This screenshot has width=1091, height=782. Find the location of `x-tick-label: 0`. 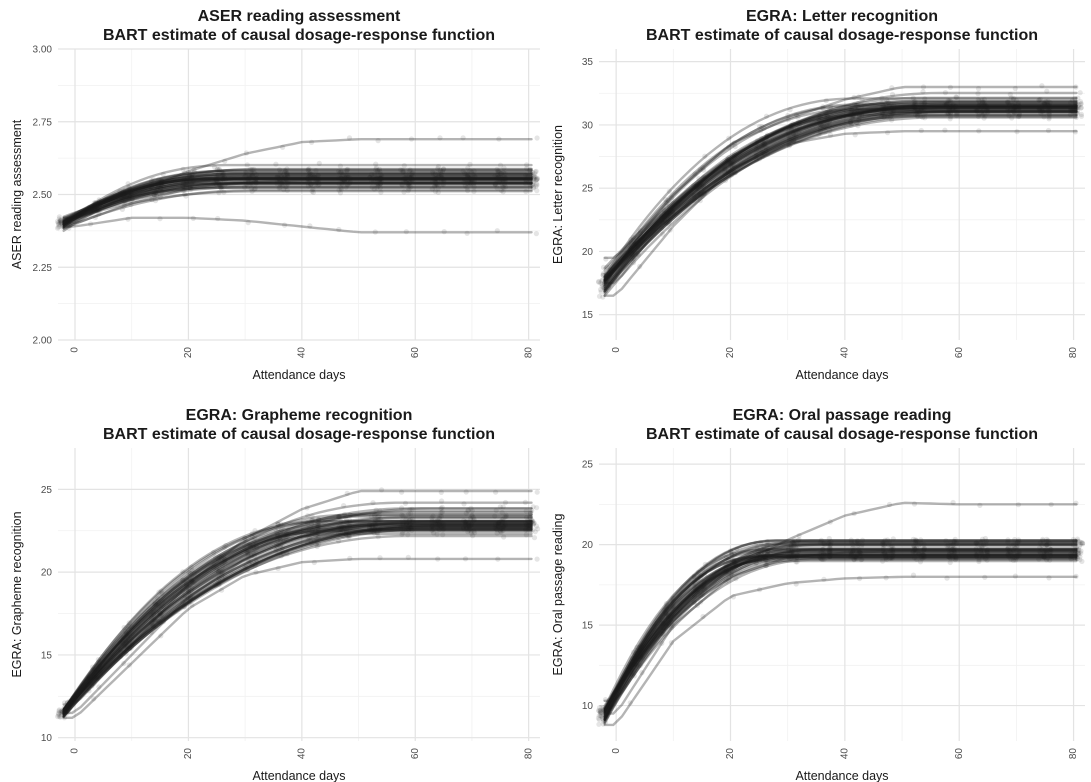

x-tick-label: 0 is located at coordinates (616, 350).